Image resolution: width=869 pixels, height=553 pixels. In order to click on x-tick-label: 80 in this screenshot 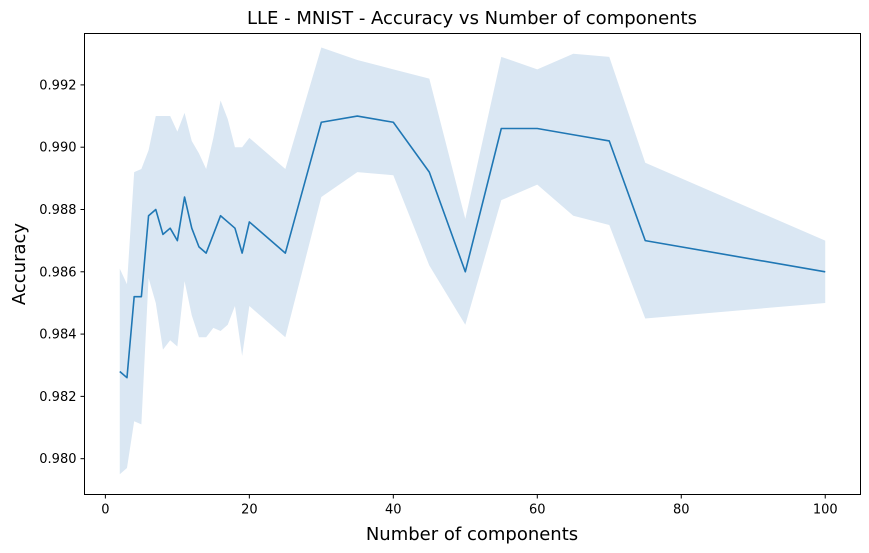, I will do `click(681, 510)`.